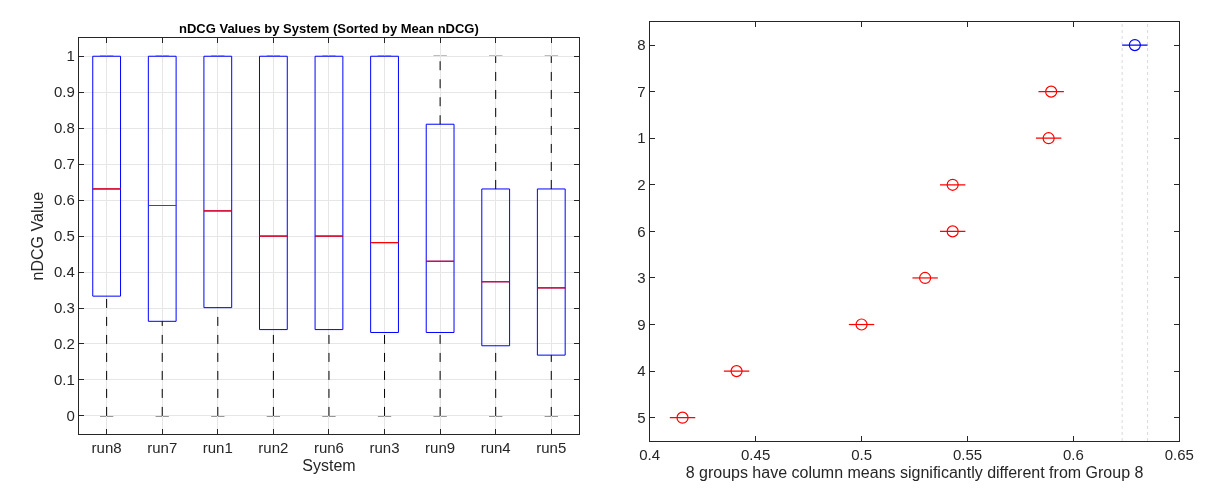 The image size is (1222, 491). I want to click on y-tick-label: 0.5, so click(64, 236).